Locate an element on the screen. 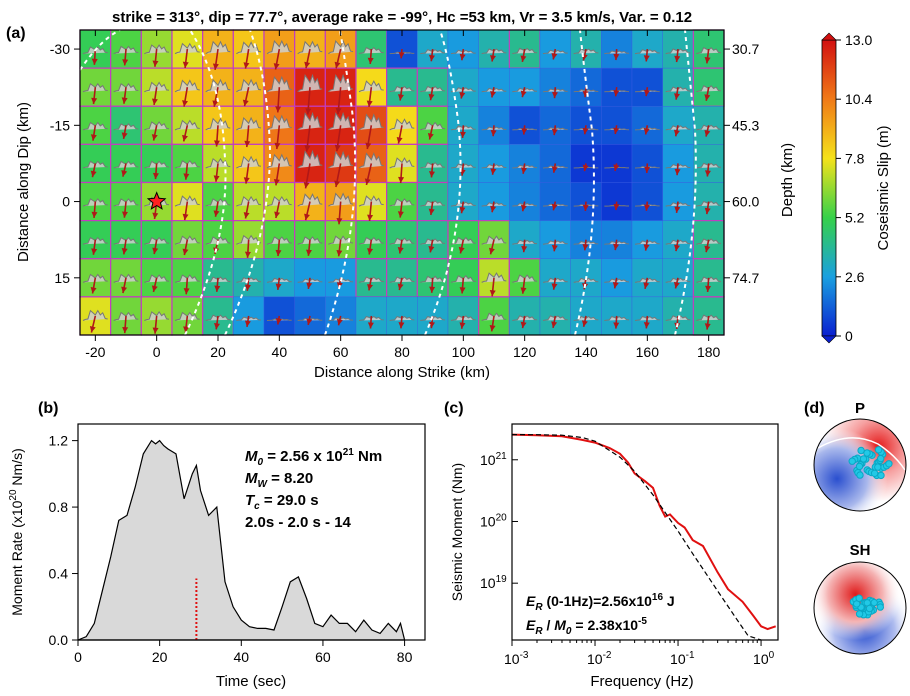 The width and height of the screenshot is (910, 696). panel-a-depth-ticks: 30.7 45.3 60.0 74.7 is located at coordinates (741, 163).